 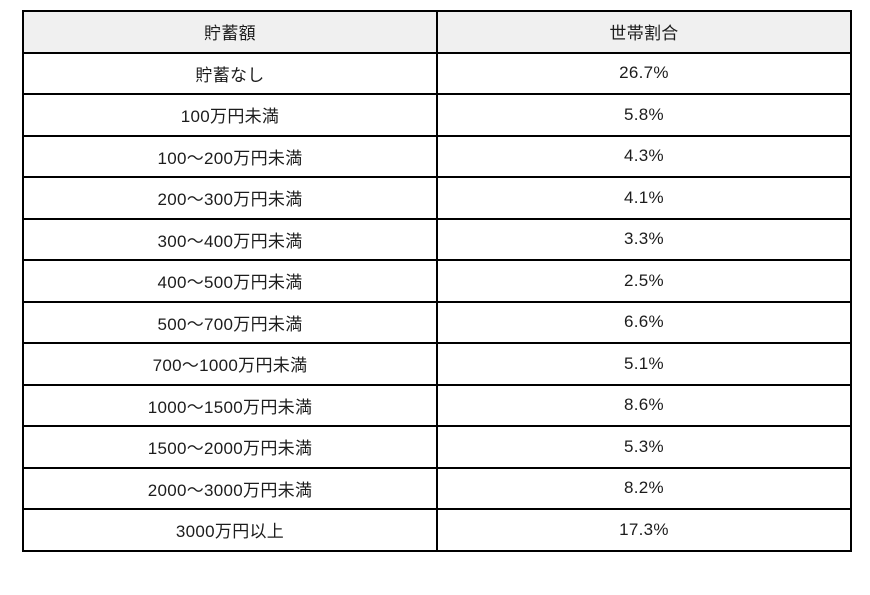 I want to click on savings-amount-cell: 100〜200万円未満, so click(x=230, y=156).